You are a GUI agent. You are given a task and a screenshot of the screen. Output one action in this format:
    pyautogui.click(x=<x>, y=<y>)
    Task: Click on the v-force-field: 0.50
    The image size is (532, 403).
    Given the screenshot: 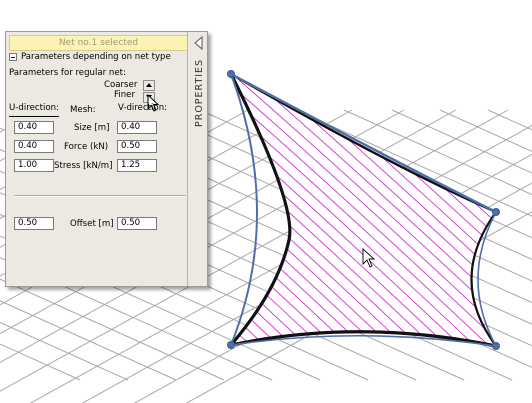 What is the action you would take?
    pyautogui.click(x=137, y=146)
    